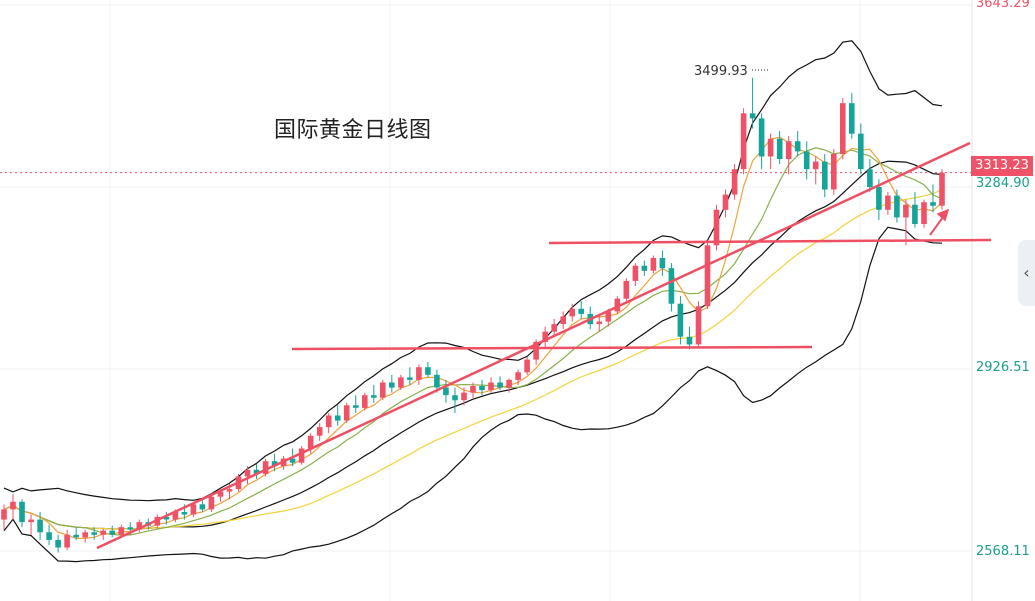  Describe the element at coordinates (1003, 367) in the screenshot. I see `axis-label-mid: 2926.51` at that location.